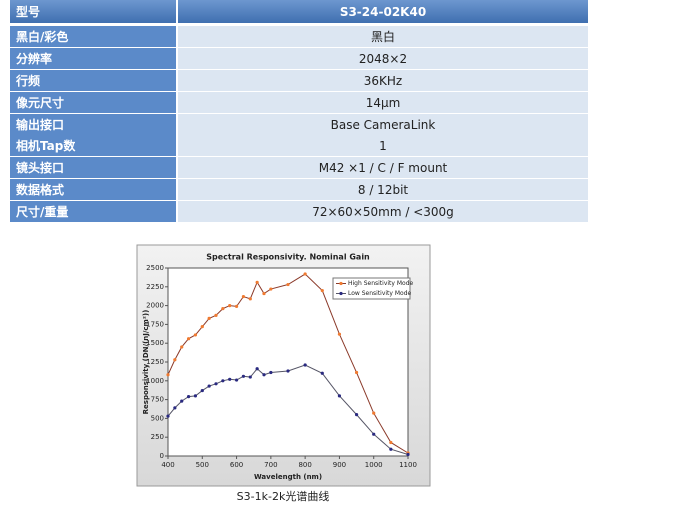 The width and height of the screenshot is (690, 532). What do you see at coordinates (288, 477) in the screenshot?
I see `x-axis-label: Wavelength (nm)` at bounding box center [288, 477].